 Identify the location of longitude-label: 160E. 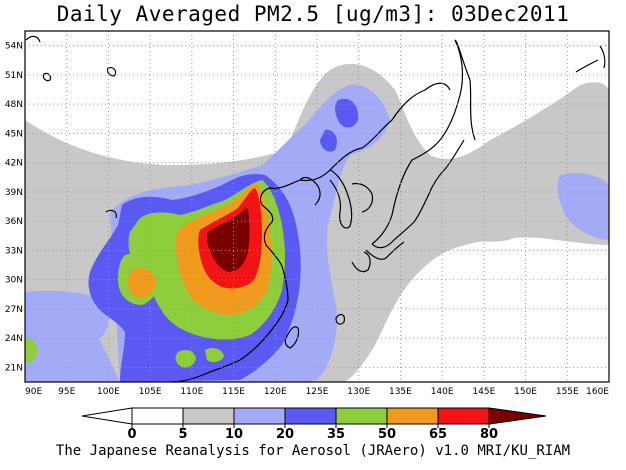
(597, 392).